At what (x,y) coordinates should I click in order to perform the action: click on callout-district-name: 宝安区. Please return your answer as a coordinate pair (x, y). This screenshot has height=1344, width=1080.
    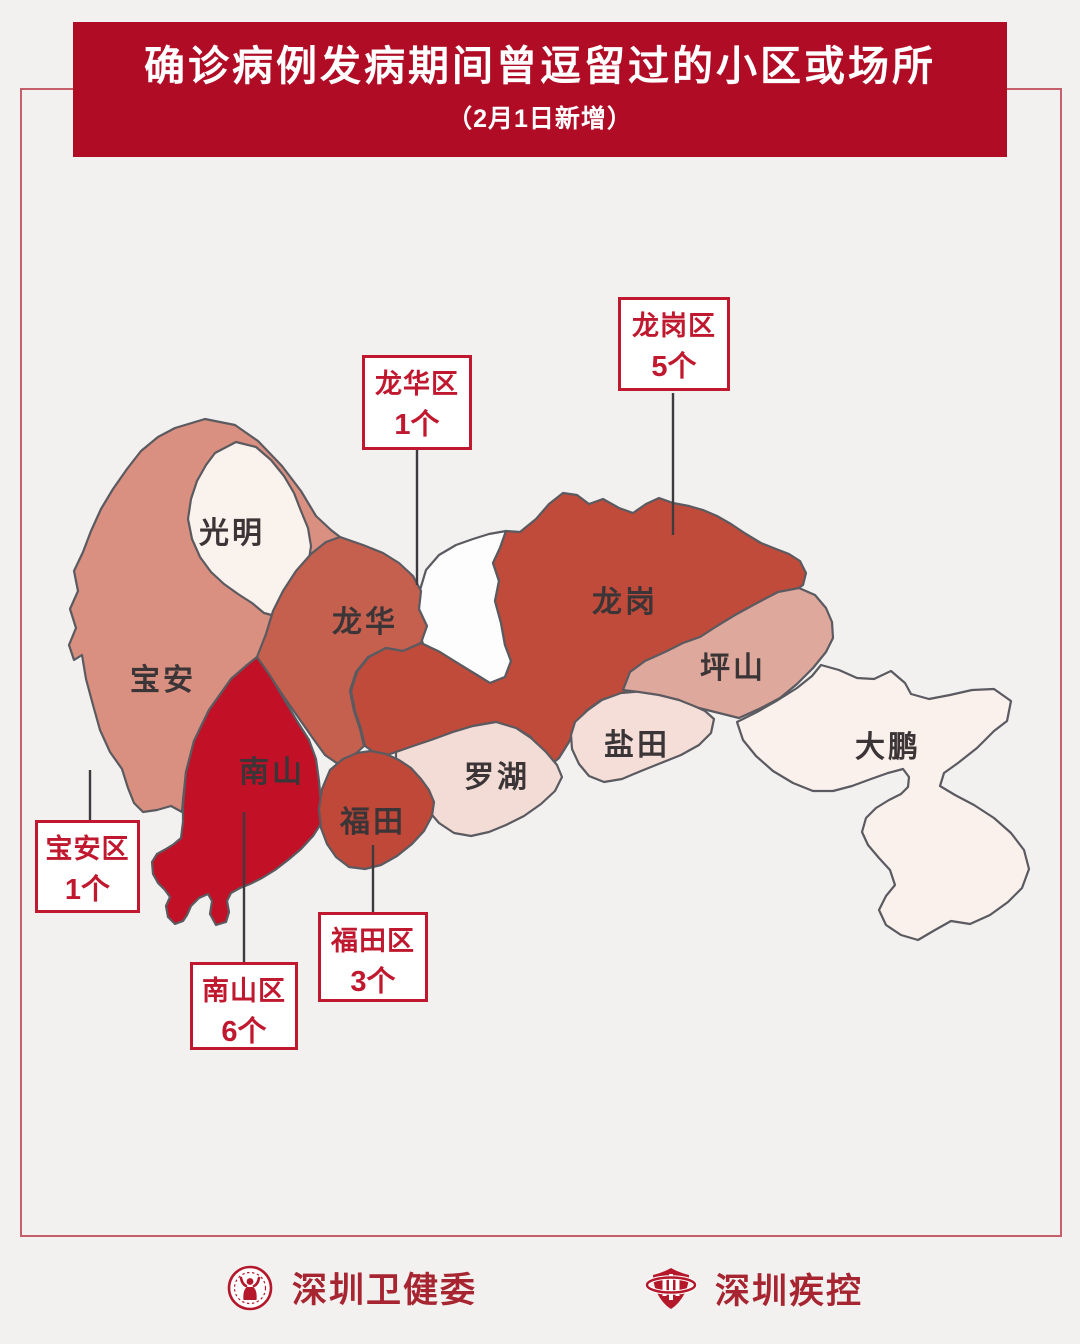
    Looking at the image, I should click on (87, 849).